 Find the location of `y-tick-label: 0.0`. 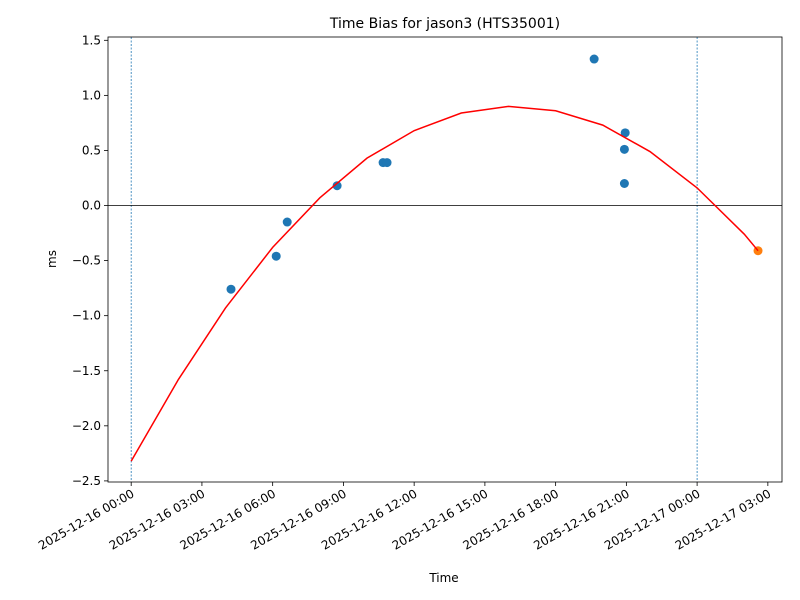

y-tick-label: 0.0 is located at coordinates (91, 206).